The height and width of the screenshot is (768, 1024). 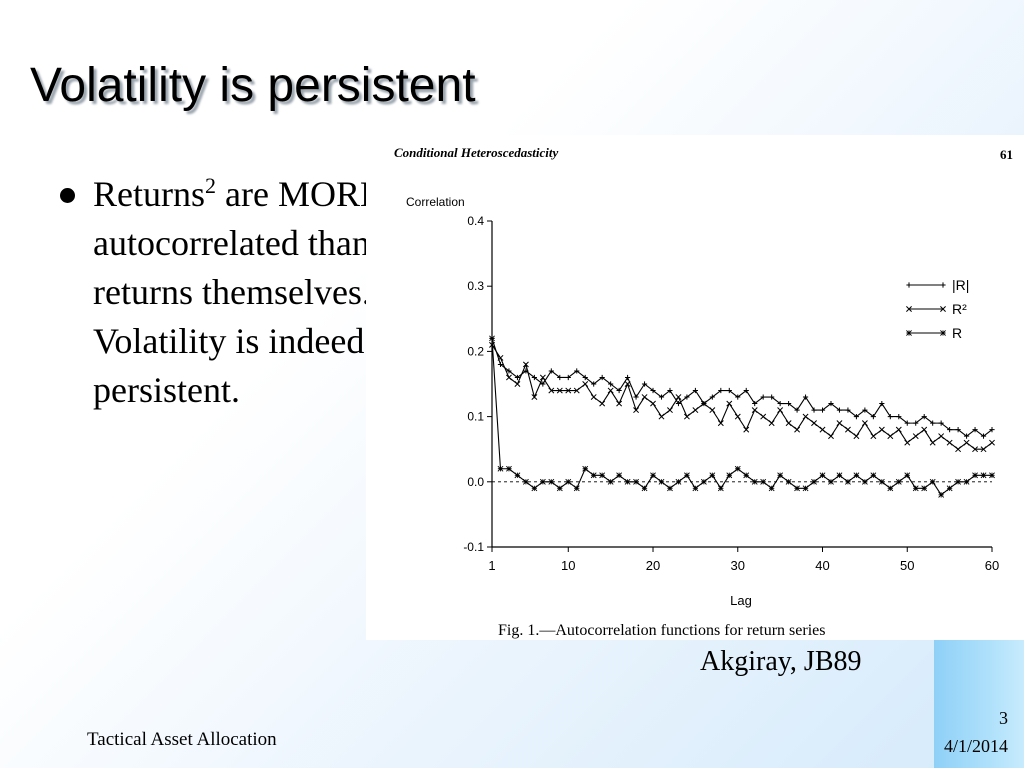 I want to click on y-tick-label: 0.4, so click(x=475, y=221).